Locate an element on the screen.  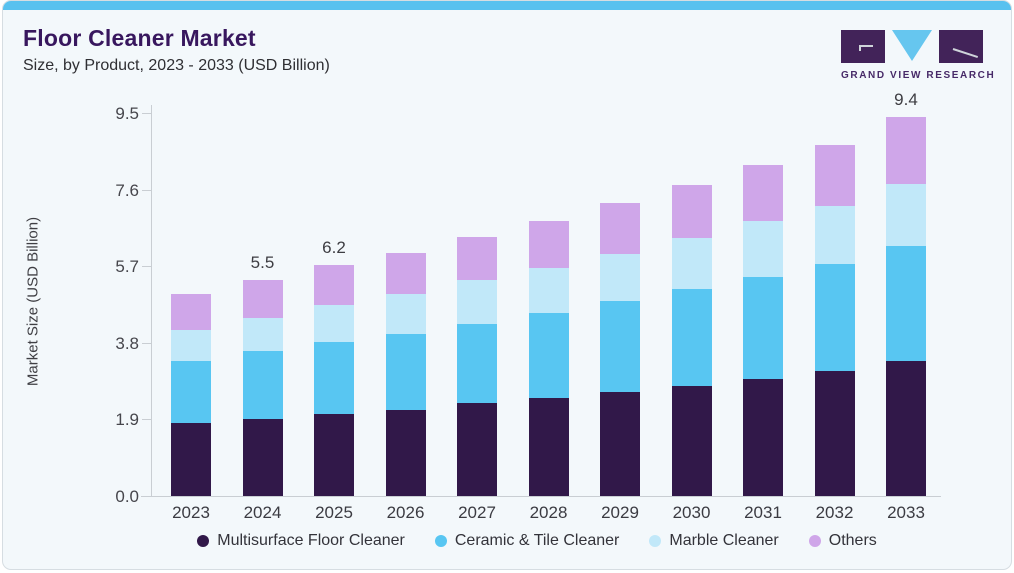
x-axis-label-2025: 2025 is located at coordinates (334, 512).